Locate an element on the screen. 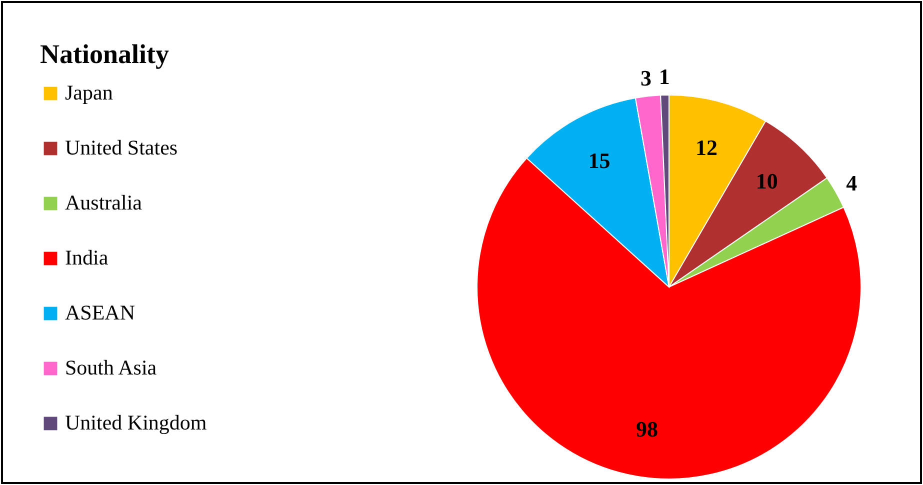 This screenshot has width=923, height=485. legend-label: ASEAN is located at coordinates (100, 312).